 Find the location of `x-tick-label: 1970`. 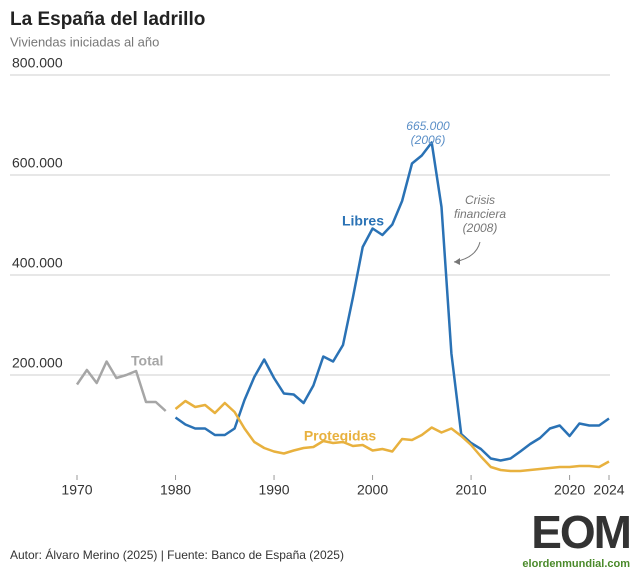

x-tick-label: 1970 is located at coordinates (76, 490).